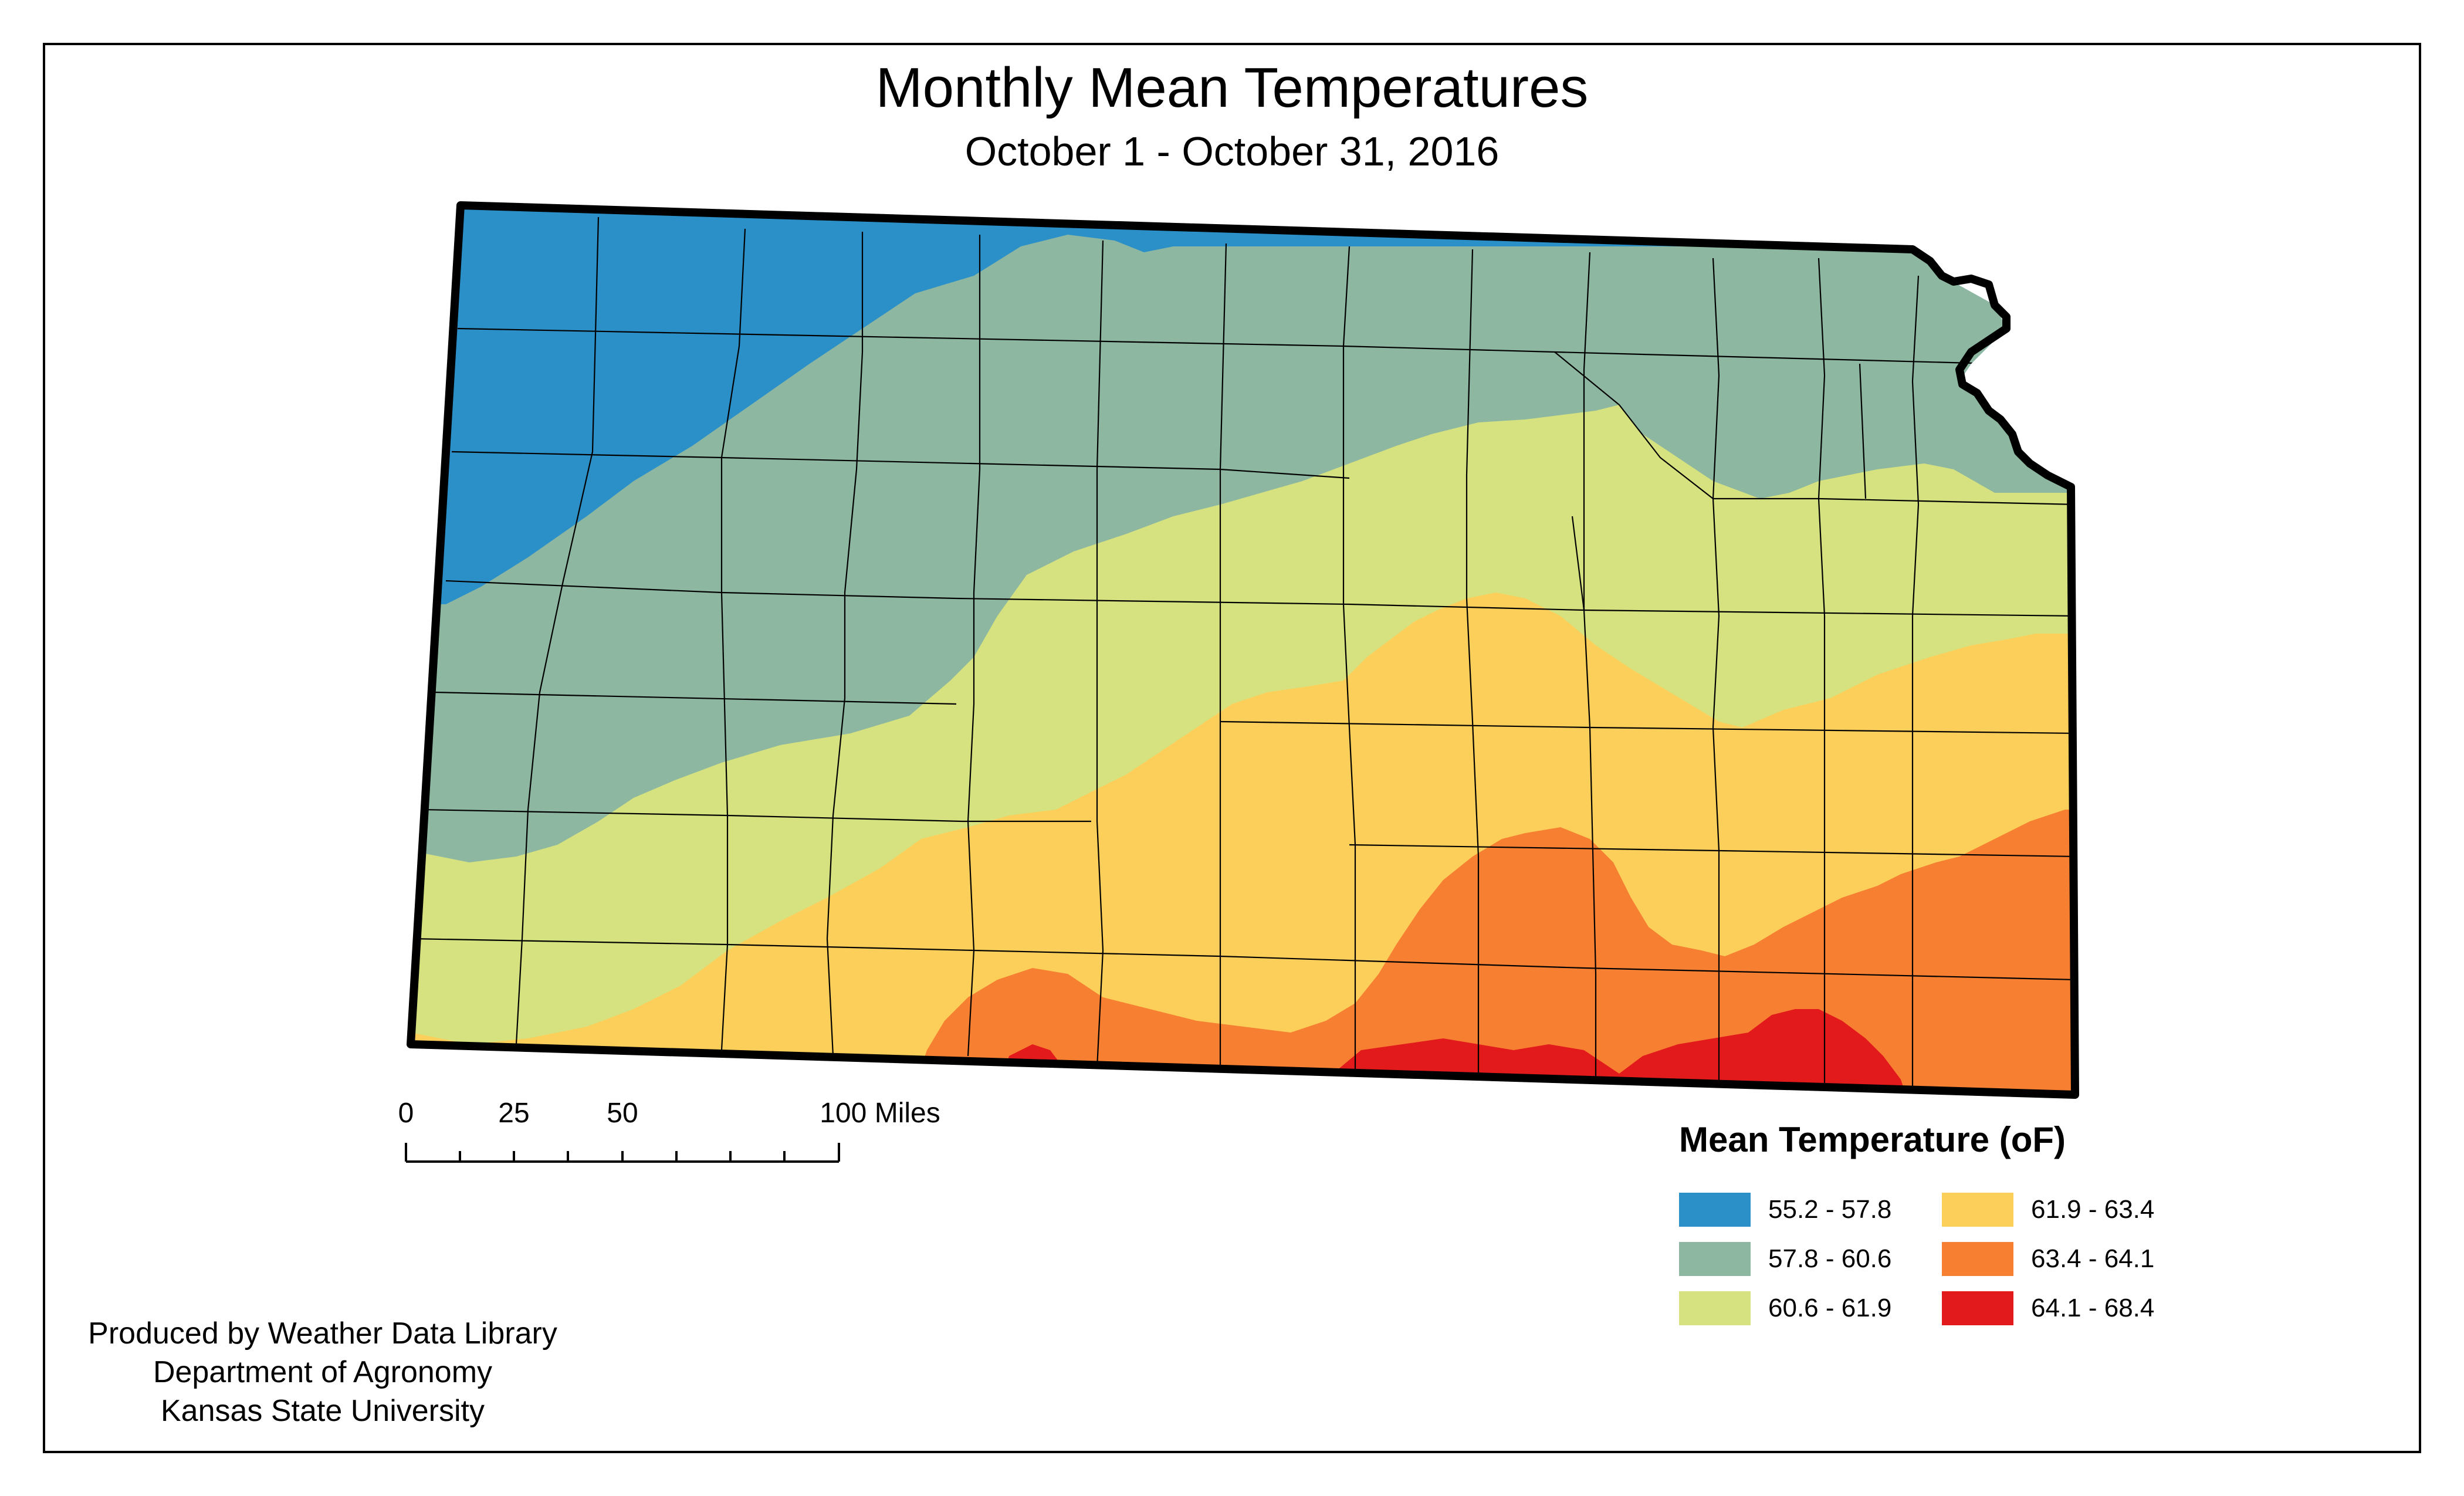 This screenshot has height=1496, width=2464. I want to click on credit-line: Produced by Weather Data Library, so click(322, 1333).